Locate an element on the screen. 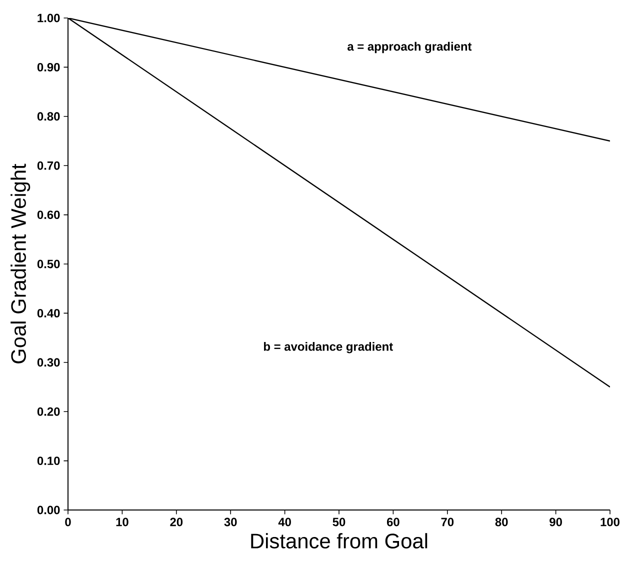 This screenshot has width=634, height=567. x-axis-title: Distance from Goal is located at coordinates (339, 540).